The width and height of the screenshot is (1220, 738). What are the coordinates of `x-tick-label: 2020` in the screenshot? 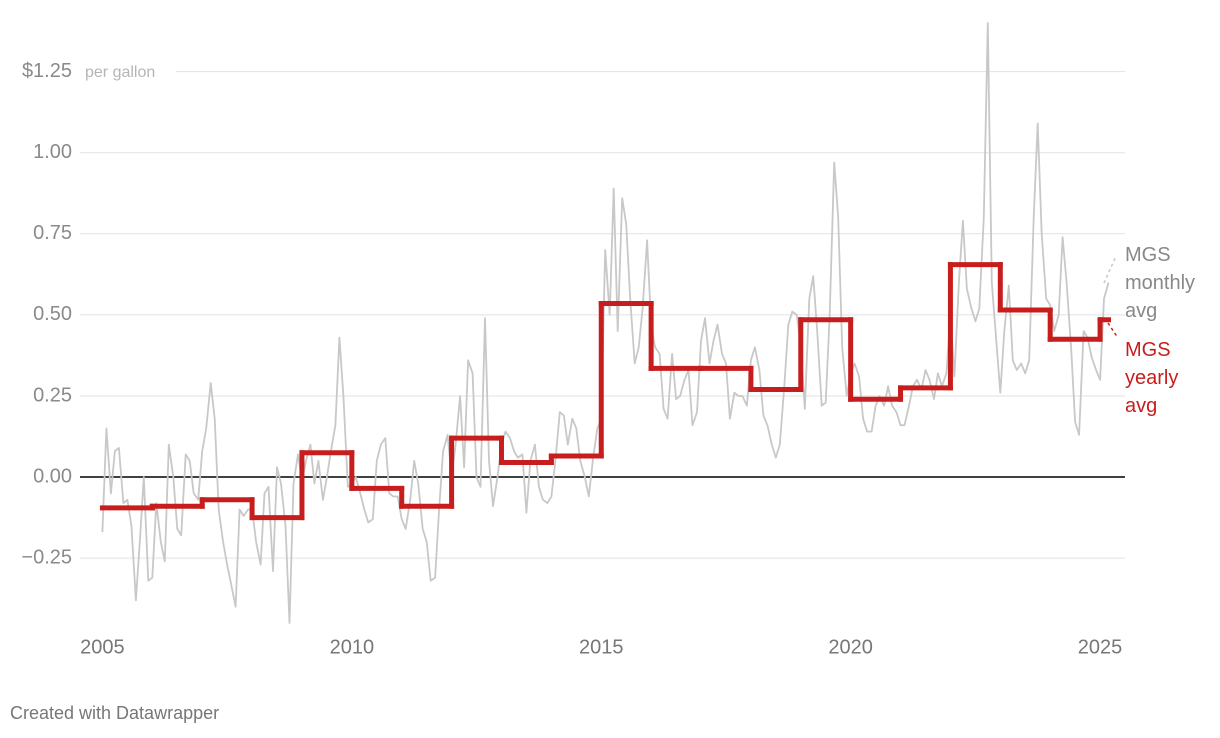 It's located at (850, 647).